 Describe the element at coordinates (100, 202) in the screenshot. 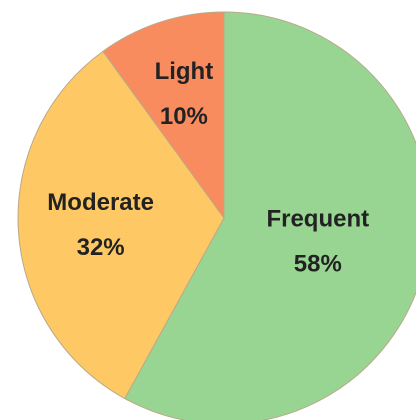

I see `slice-label: Moderate` at that location.